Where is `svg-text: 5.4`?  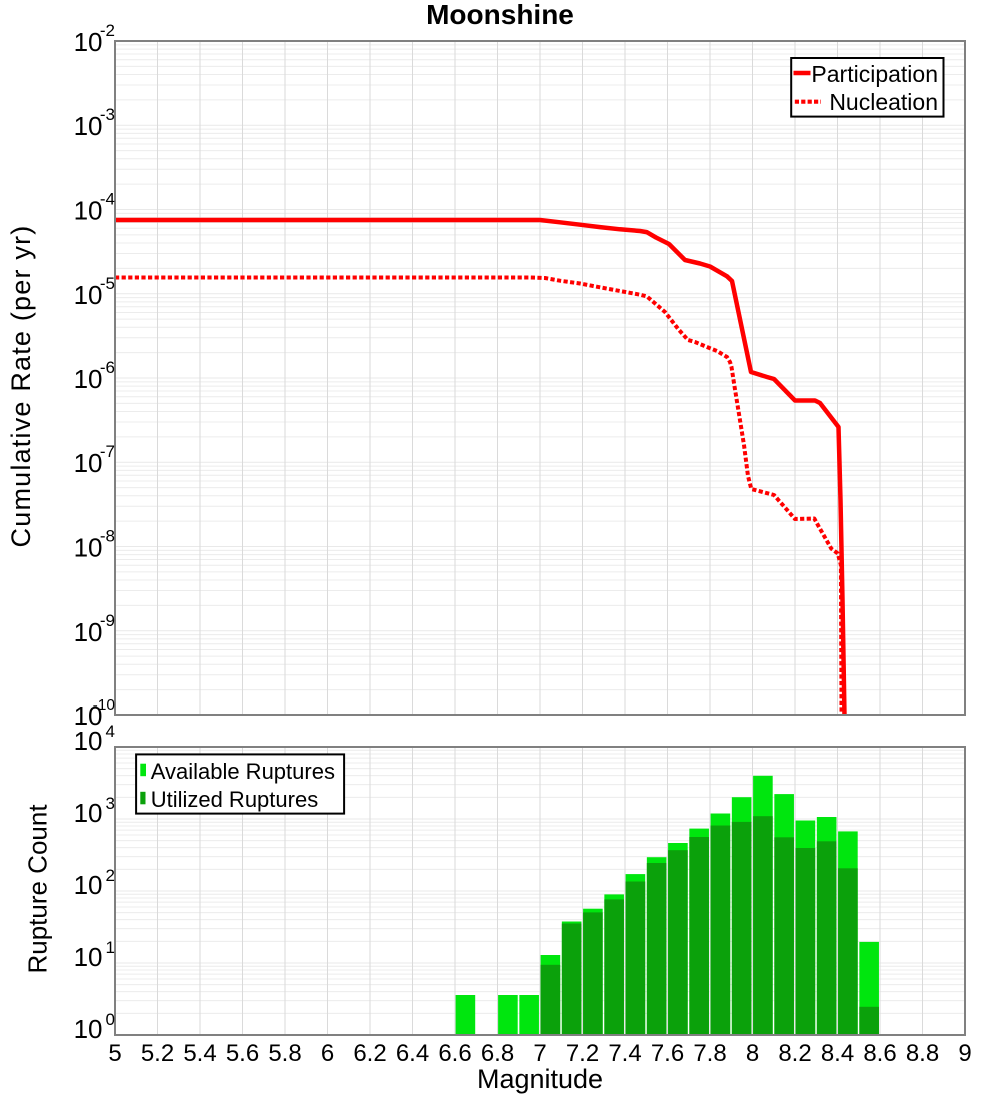 svg-text: 5.4 is located at coordinates (199, 1053).